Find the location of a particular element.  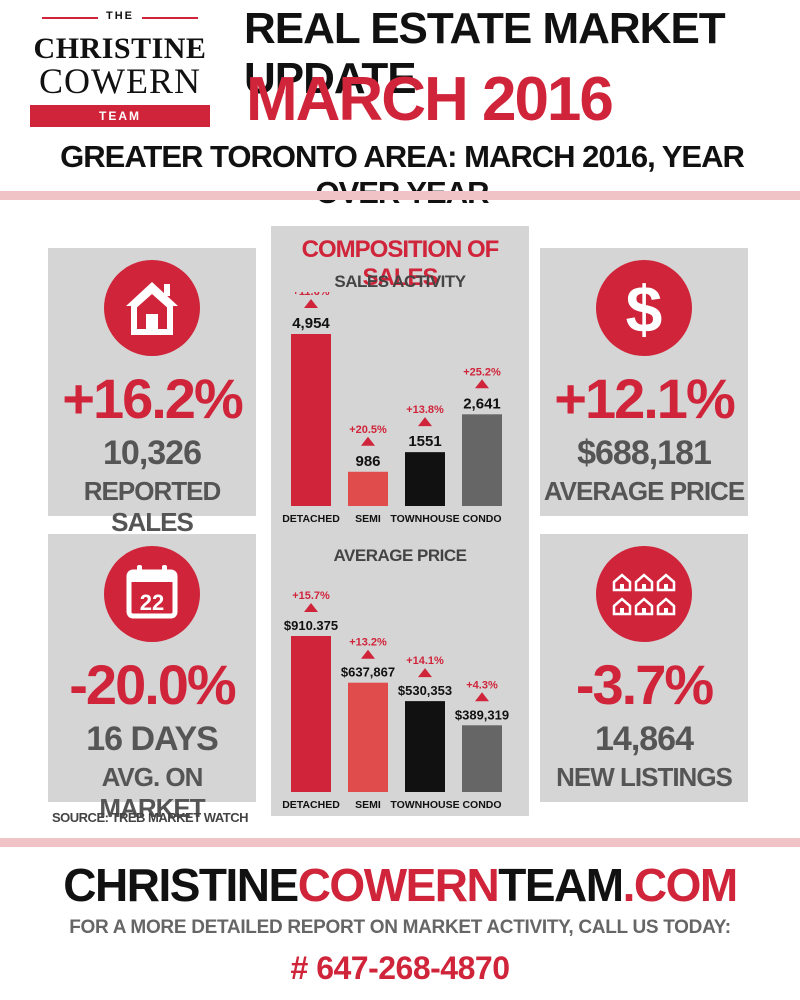

change-label: +25.2% is located at coordinates (482, 372).